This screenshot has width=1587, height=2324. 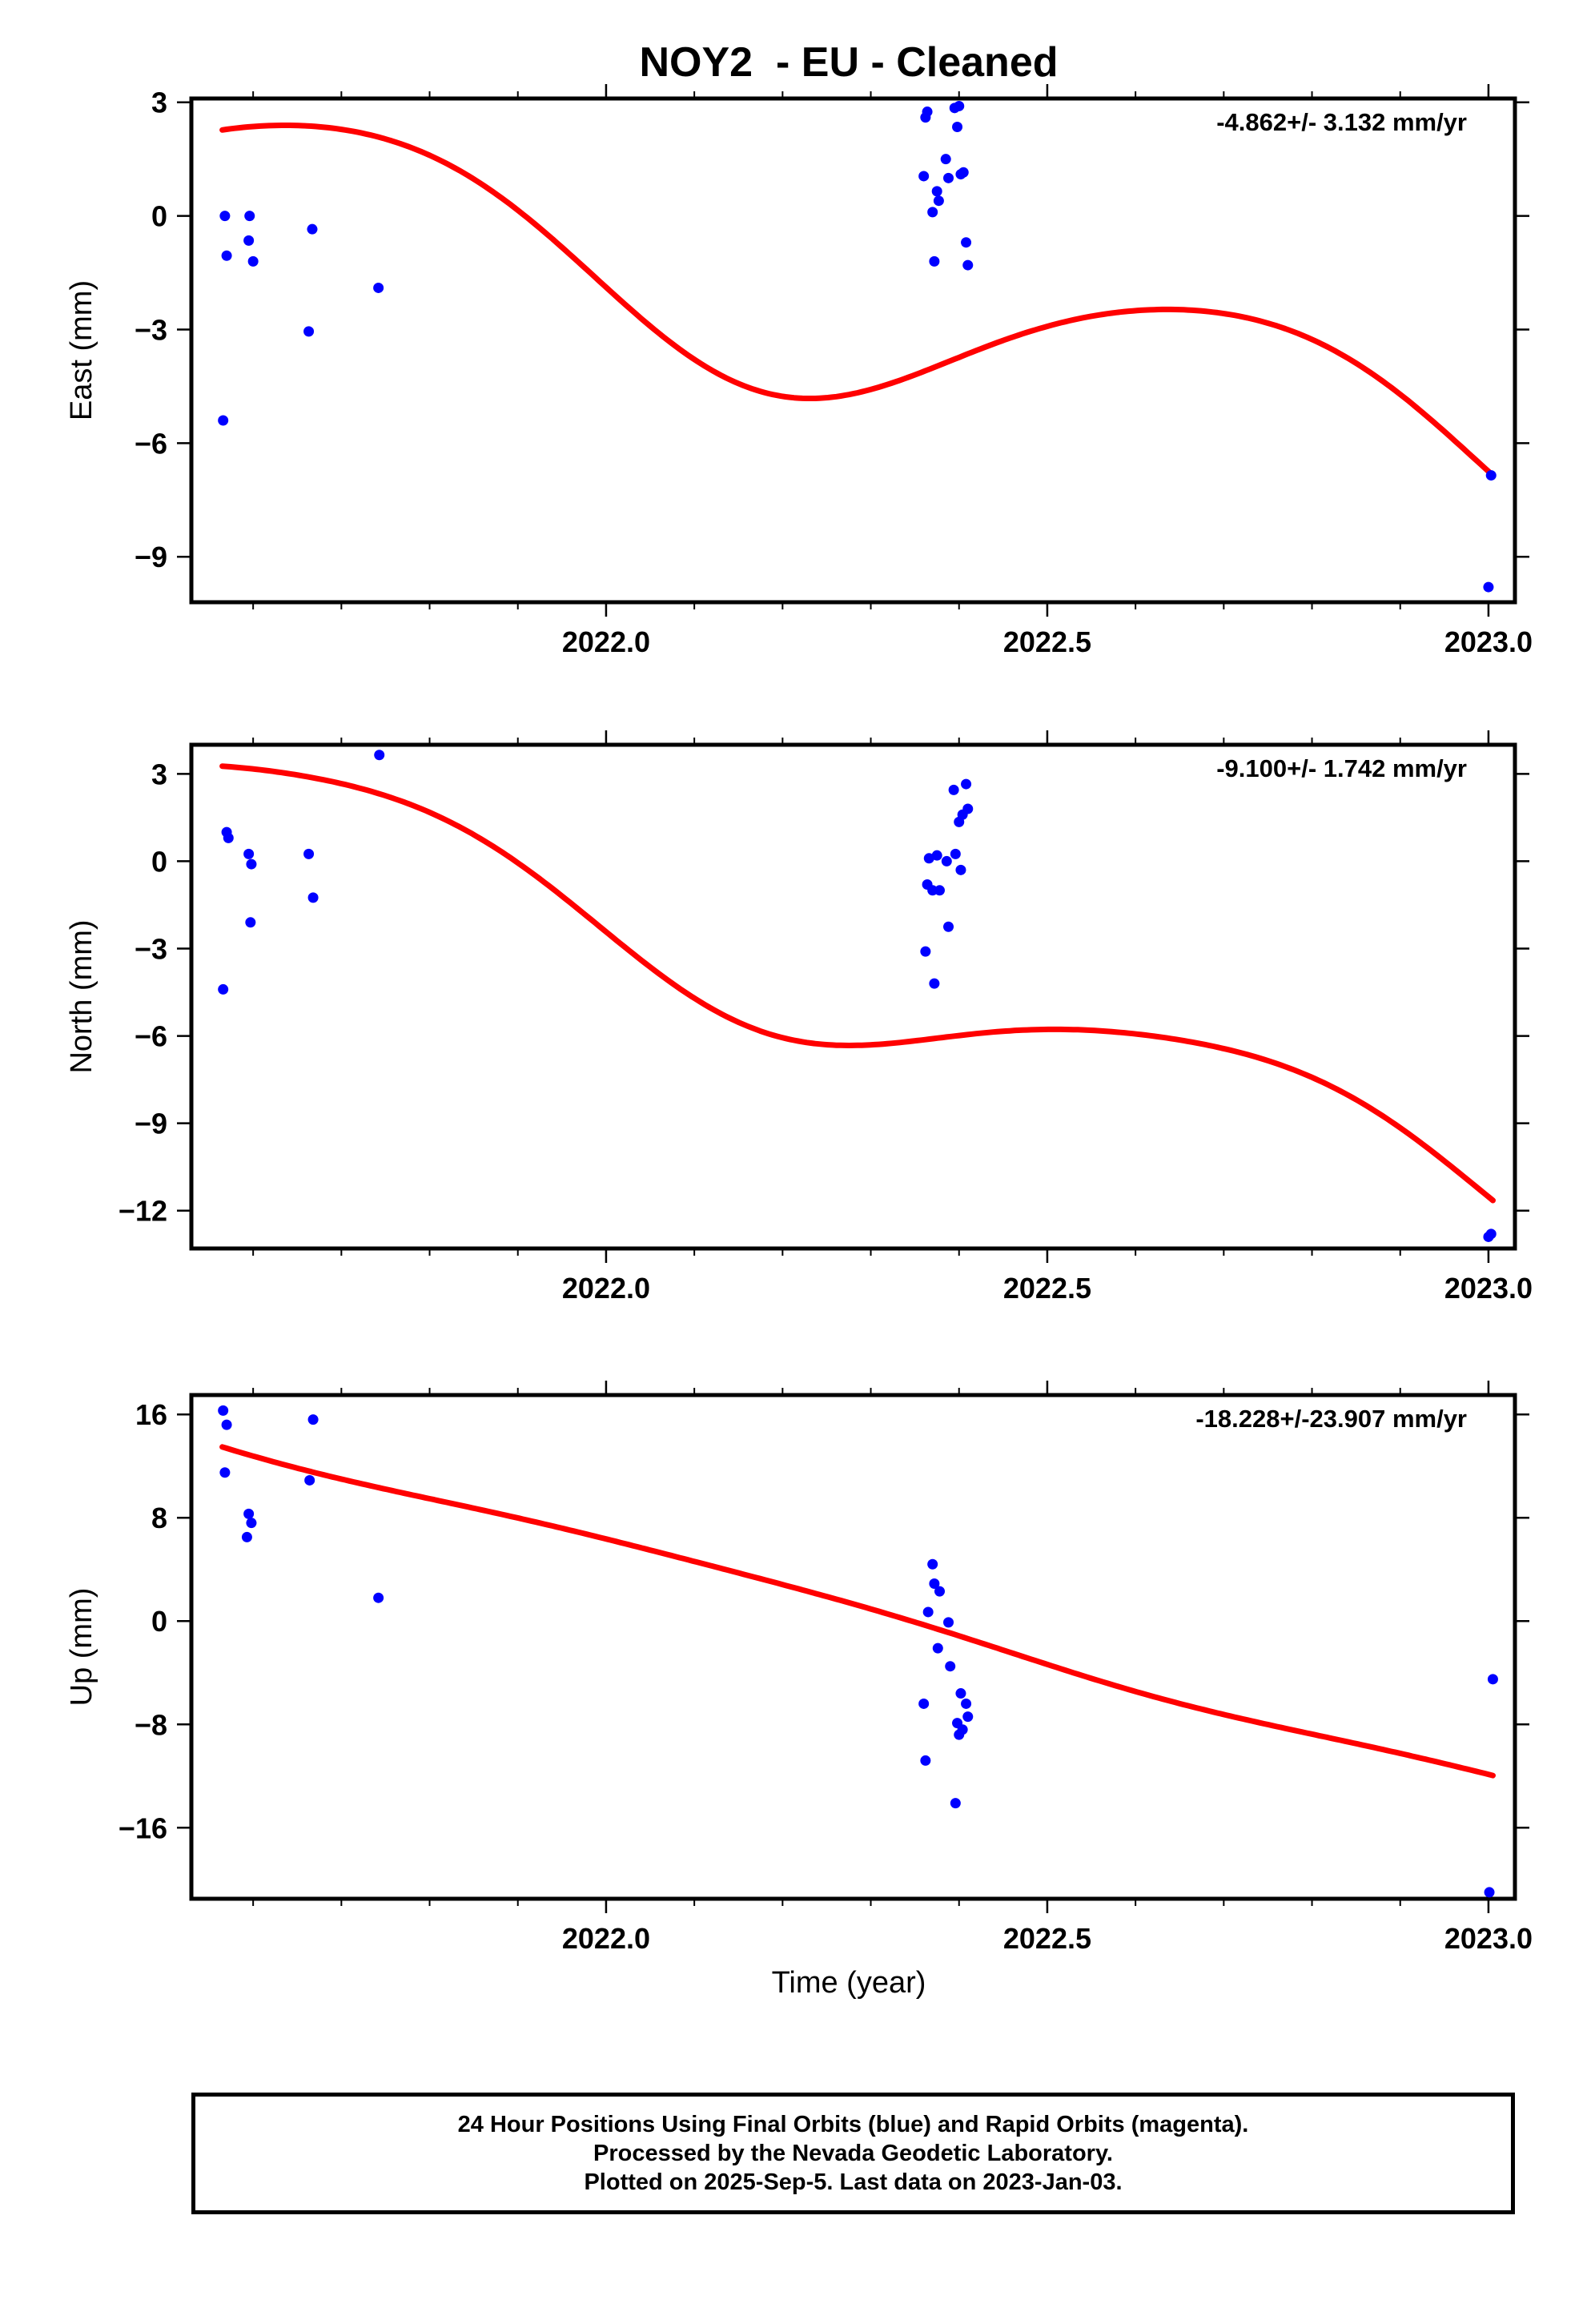 I want to click on y-axis-label: East (mm), so click(x=82, y=350).